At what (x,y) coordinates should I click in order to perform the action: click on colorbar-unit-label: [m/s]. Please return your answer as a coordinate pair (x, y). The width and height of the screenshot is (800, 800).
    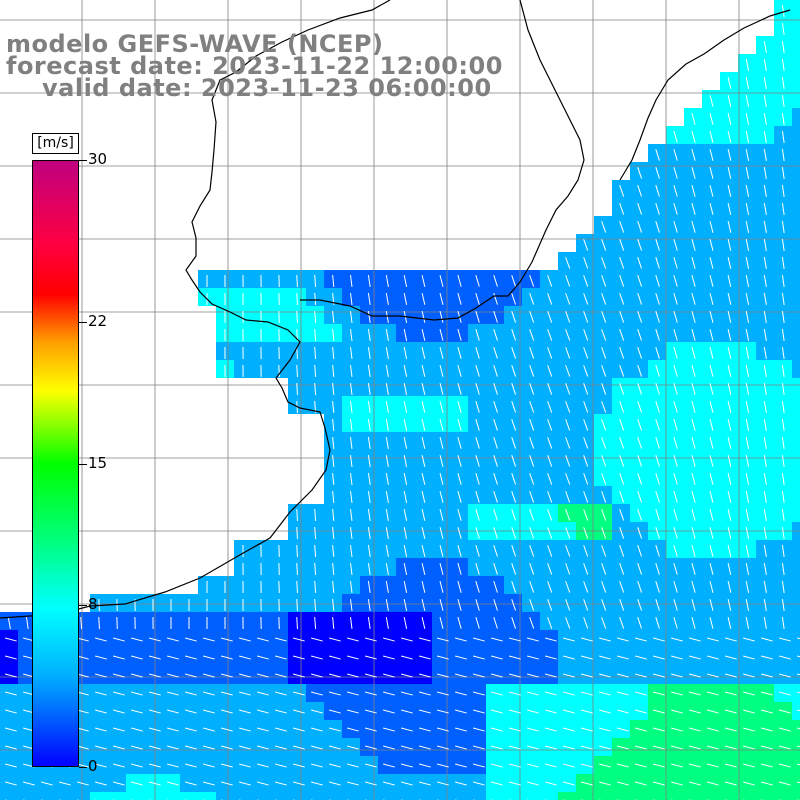
    Looking at the image, I should click on (55, 143).